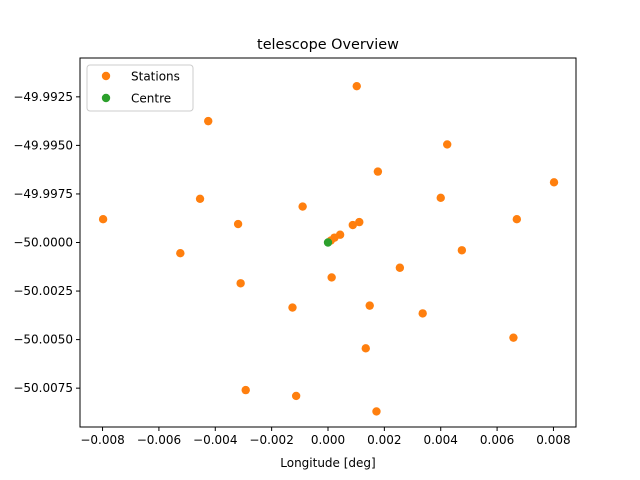 The width and height of the screenshot is (640, 480). What do you see at coordinates (43, 97) in the screenshot?
I see `y-tick-label: −49.9925` at bounding box center [43, 97].